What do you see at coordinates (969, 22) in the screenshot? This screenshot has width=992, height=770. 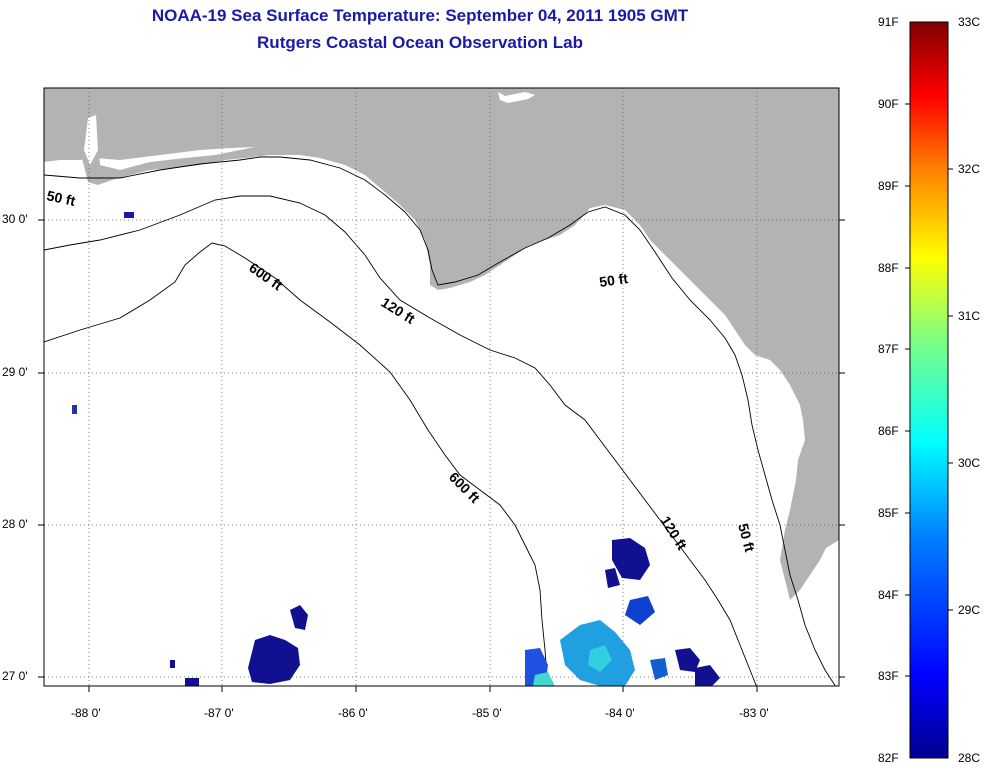 I see `colorbar-c-label: 33C` at bounding box center [969, 22].